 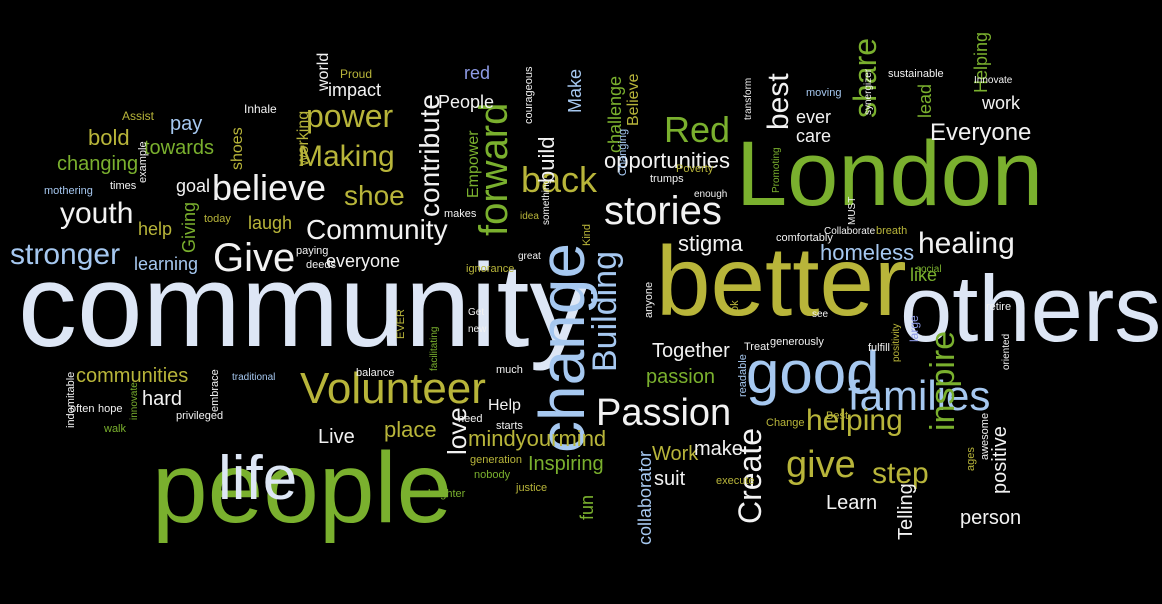 I want to click on cloud-word: shoes, so click(x=237, y=148).